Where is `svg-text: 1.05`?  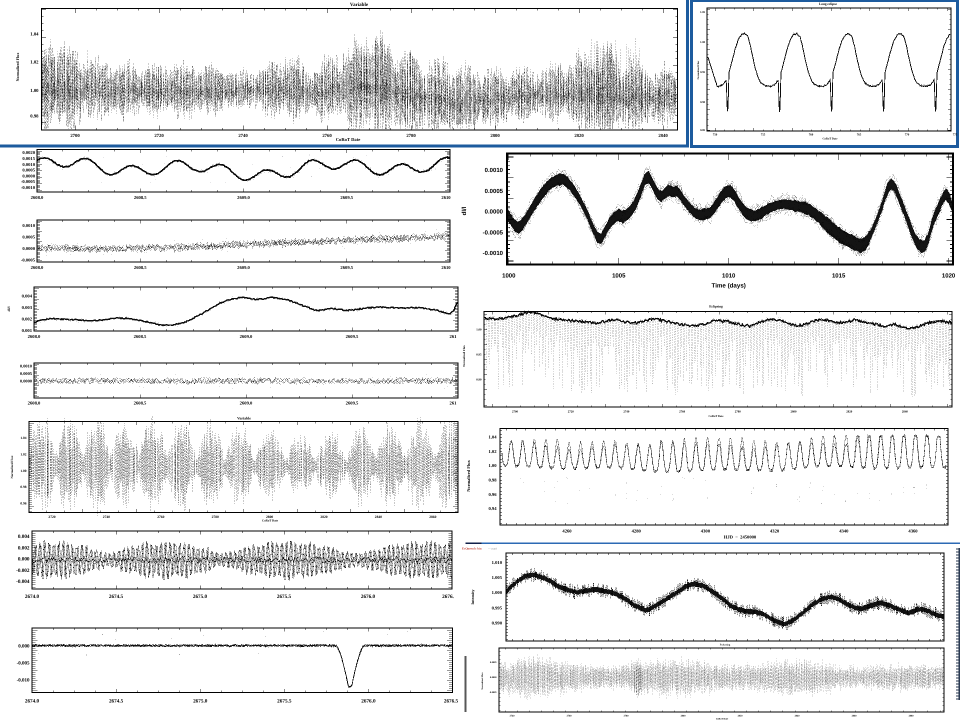
svg-text: 1.05 is located at coordinates (702, 12).